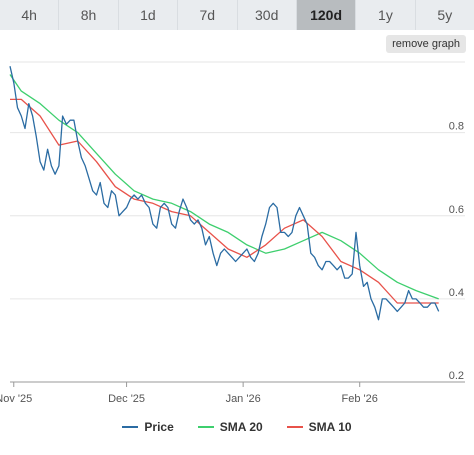 Image resolution: width=474 pixels, height=455 pixels. I want to click on timeframe-tabs: 4h 8h 1d 7d 30d 120d 1y 5y, so click(237, 15).